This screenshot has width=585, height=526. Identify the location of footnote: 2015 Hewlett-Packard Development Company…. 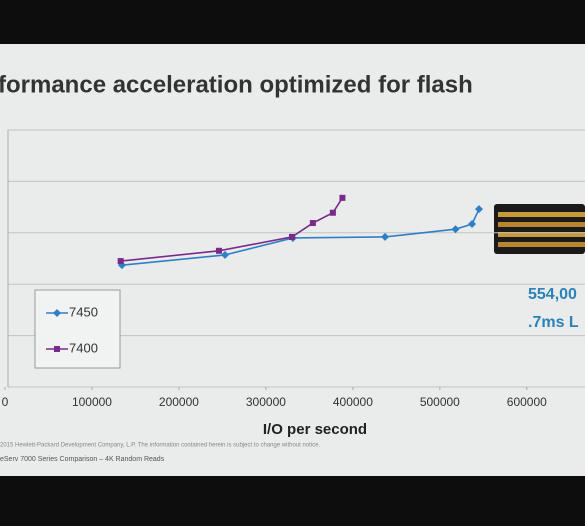
(160, 446).